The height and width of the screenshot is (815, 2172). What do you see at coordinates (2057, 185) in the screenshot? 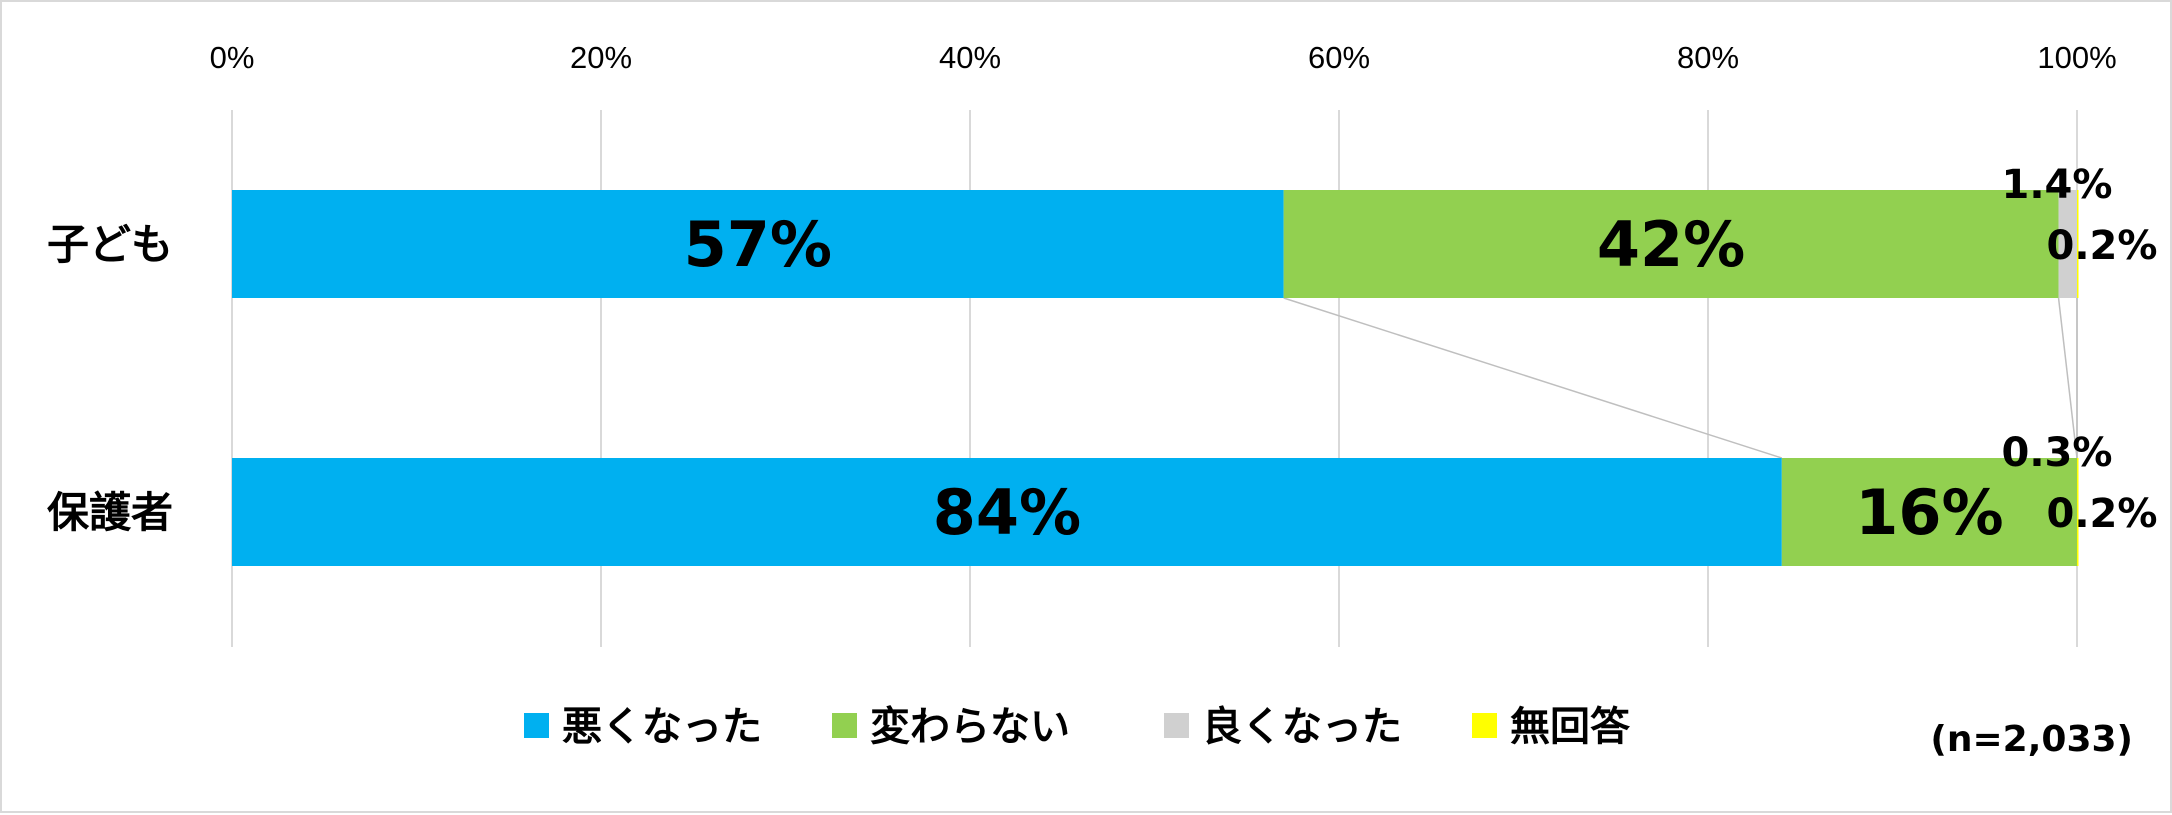
I see `data-label: 1.4%` at bounding box center [2057, 185].